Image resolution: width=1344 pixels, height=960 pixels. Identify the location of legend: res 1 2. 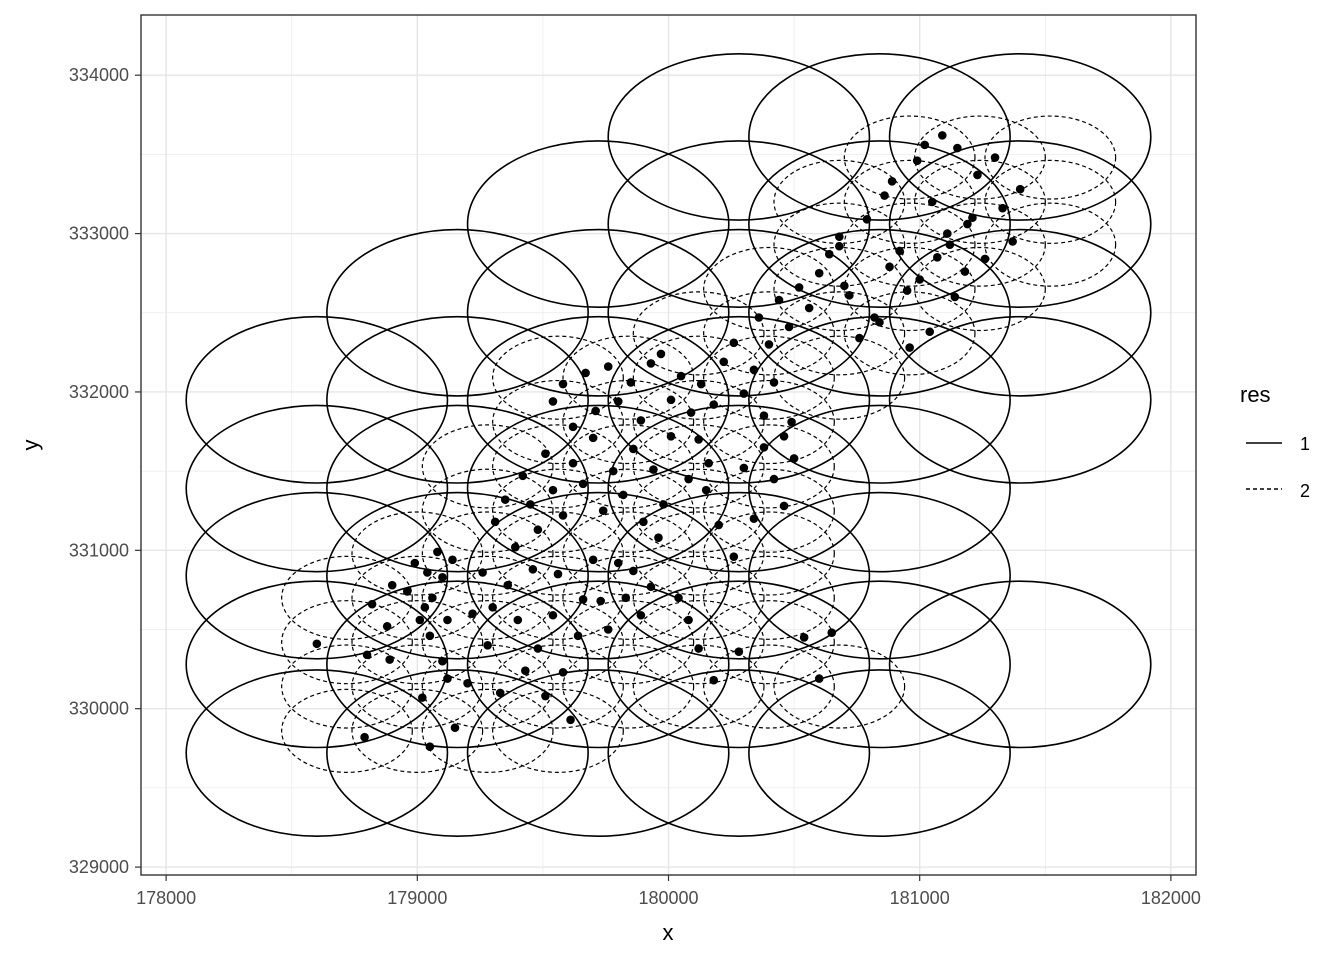
(1275, 441).